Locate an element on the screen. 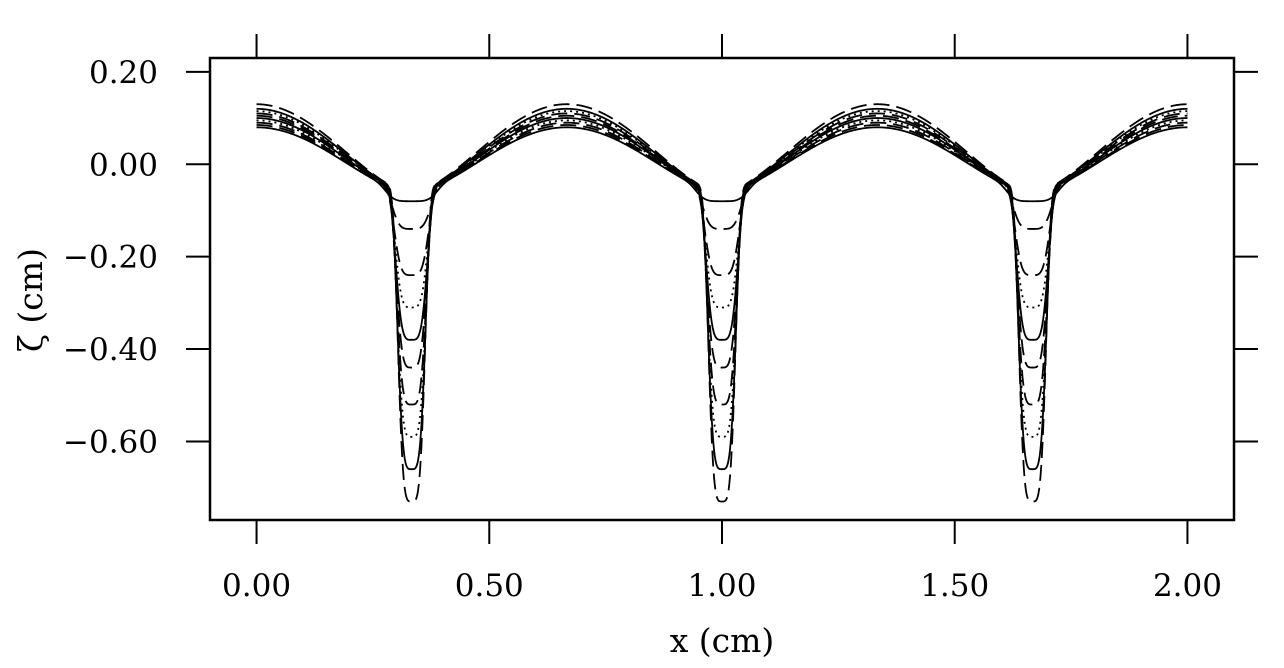 The width and height of the screenshot is (1284, 668). y-tick-label: −0.40 is located at coordinates (110, 350).